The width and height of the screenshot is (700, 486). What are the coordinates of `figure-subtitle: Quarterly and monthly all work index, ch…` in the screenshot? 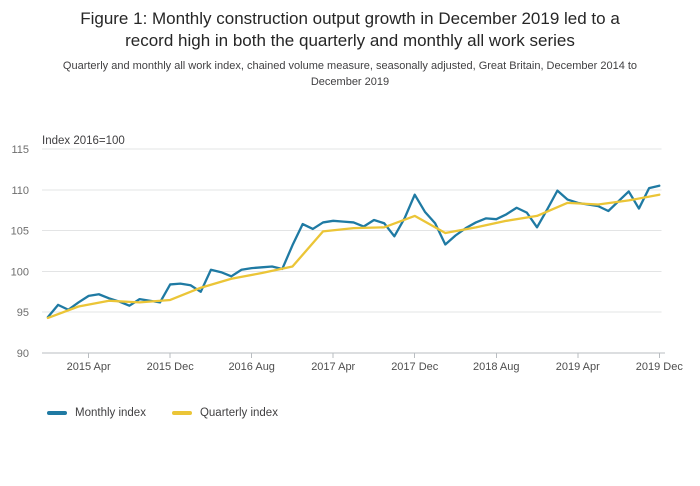 It's located at (350, 74).